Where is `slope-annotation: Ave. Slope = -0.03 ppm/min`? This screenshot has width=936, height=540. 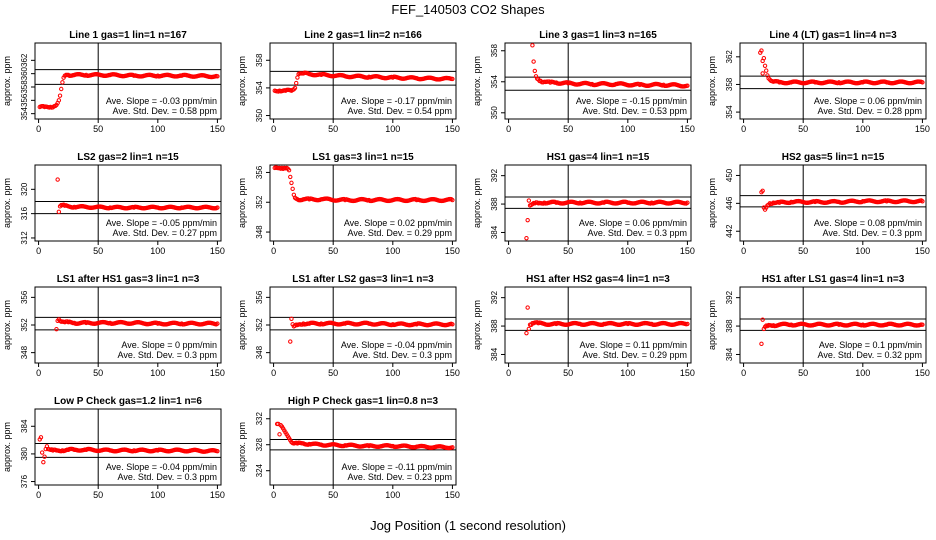 slope-annotation: Ave. Slope = -0.03 ppm/min is located at coordinates (161, 101).